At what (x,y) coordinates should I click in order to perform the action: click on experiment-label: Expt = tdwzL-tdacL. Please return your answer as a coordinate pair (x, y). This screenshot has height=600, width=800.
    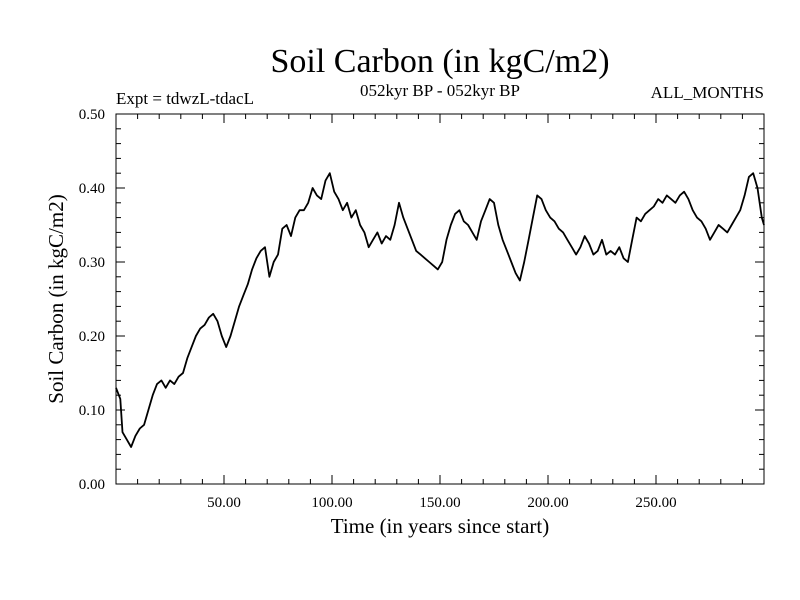
    Looking at the image, I should click on (185, 98).